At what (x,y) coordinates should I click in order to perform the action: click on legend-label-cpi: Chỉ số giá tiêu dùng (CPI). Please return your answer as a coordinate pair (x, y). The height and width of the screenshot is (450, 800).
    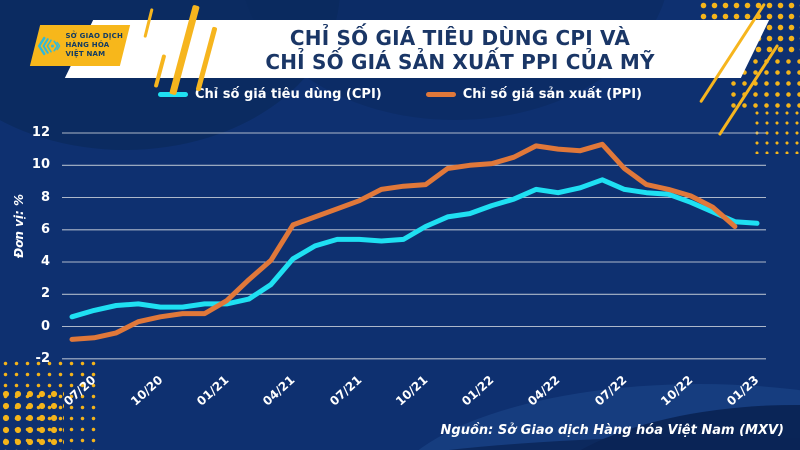
    Looking at the image, I should click on (288, 94).